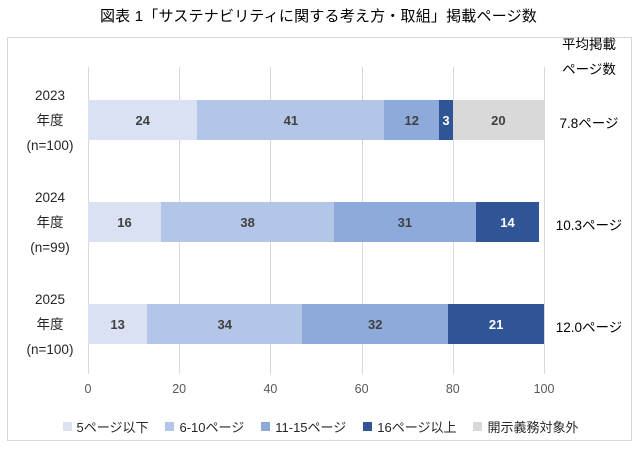  What do you see at coordinates (589, 123) in the screenshot?
I see `average-pages-value: 7.8ページ` at bounding box center [589, 123].